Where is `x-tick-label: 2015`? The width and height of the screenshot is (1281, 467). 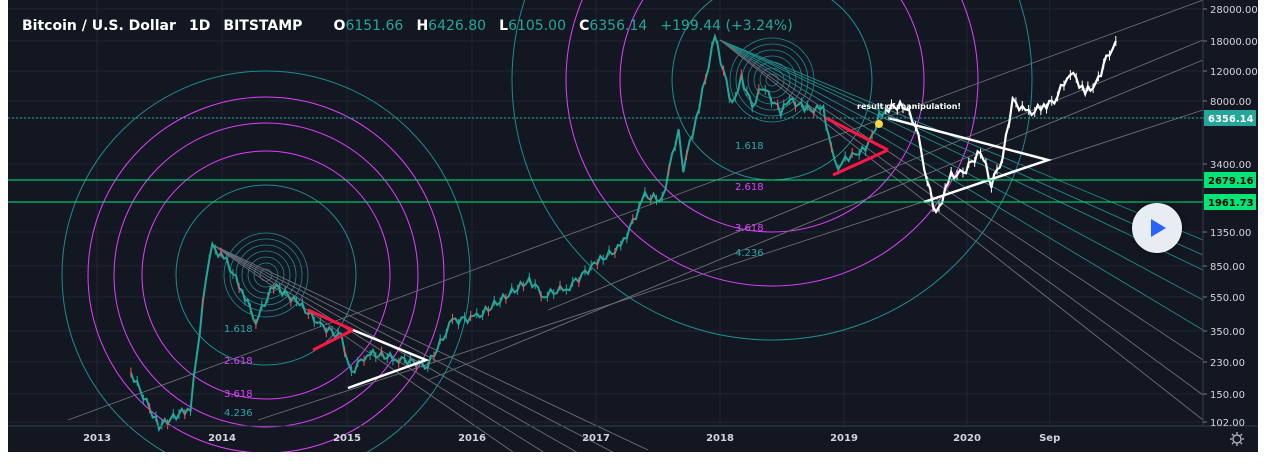
x-tick-label: 2015 is located at coordinates (347, 438).